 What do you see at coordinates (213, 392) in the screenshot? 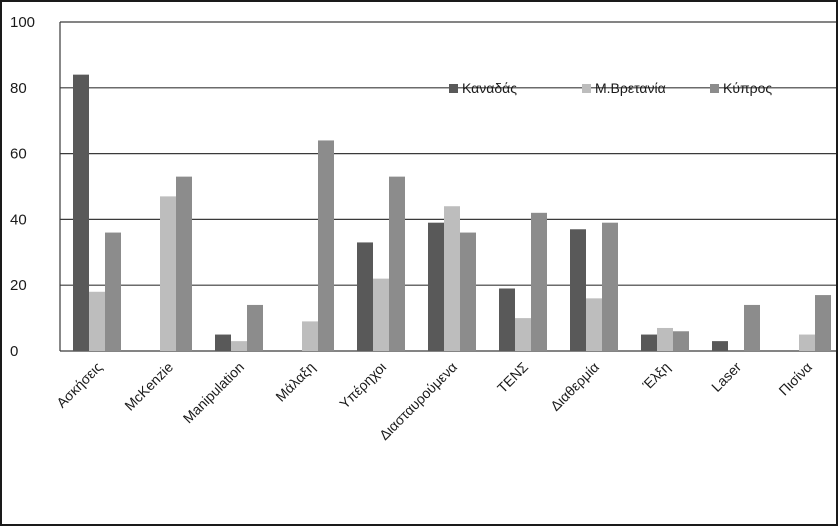
I see `x-tick-label: Manipulation` at bounding box center [213, 392].